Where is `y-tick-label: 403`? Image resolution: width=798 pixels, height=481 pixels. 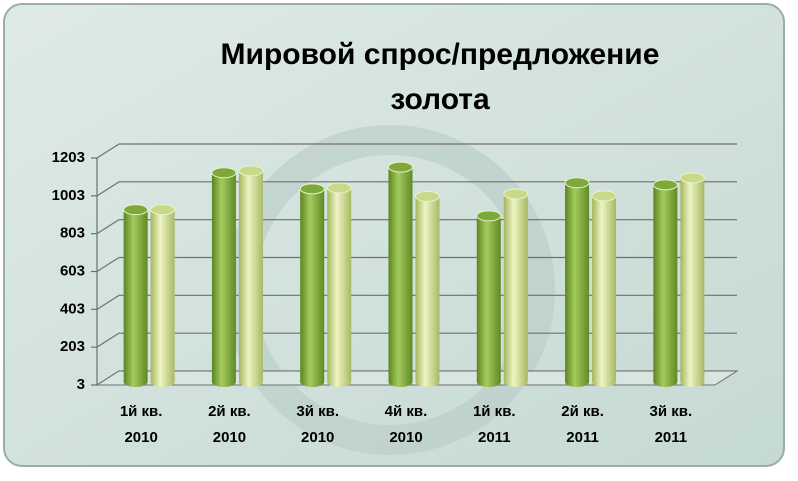 y-tick-label: 403 is located at coordinates (72, 308).